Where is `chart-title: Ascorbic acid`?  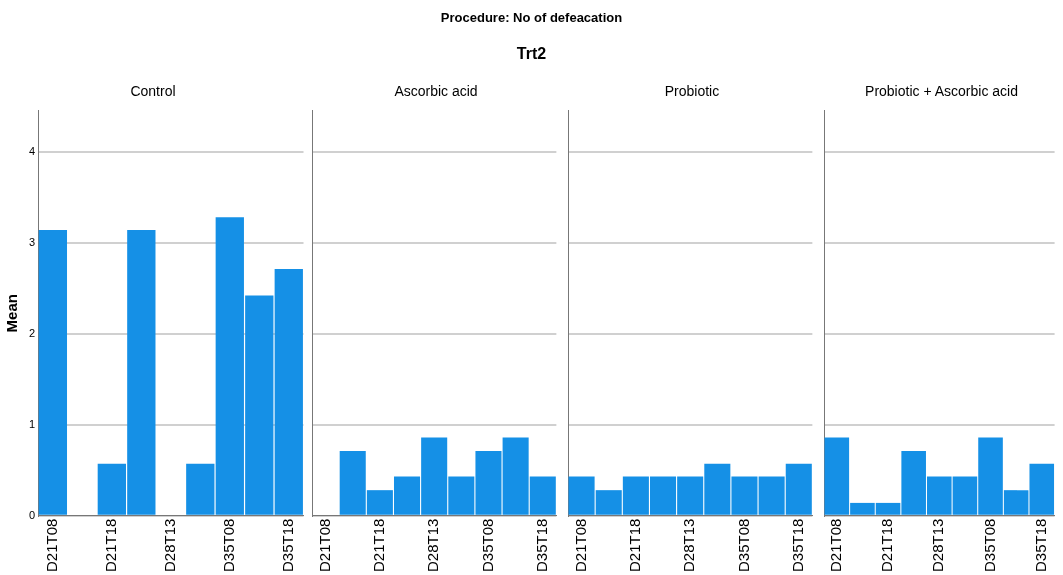 chart-title: Ascorbic acid is located at coordinates (436, 91).